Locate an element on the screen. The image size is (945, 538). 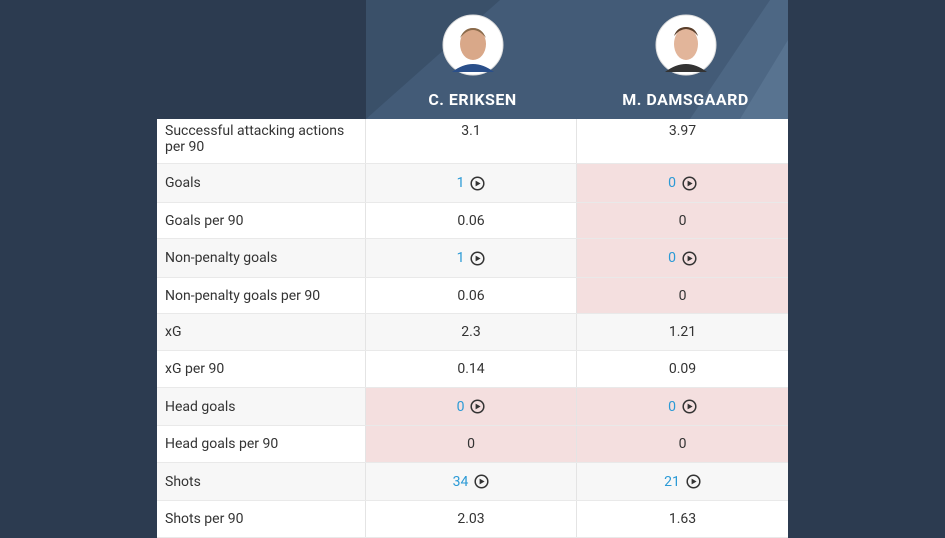
value-cell: 0.09 is located at coordinates (682, 369).